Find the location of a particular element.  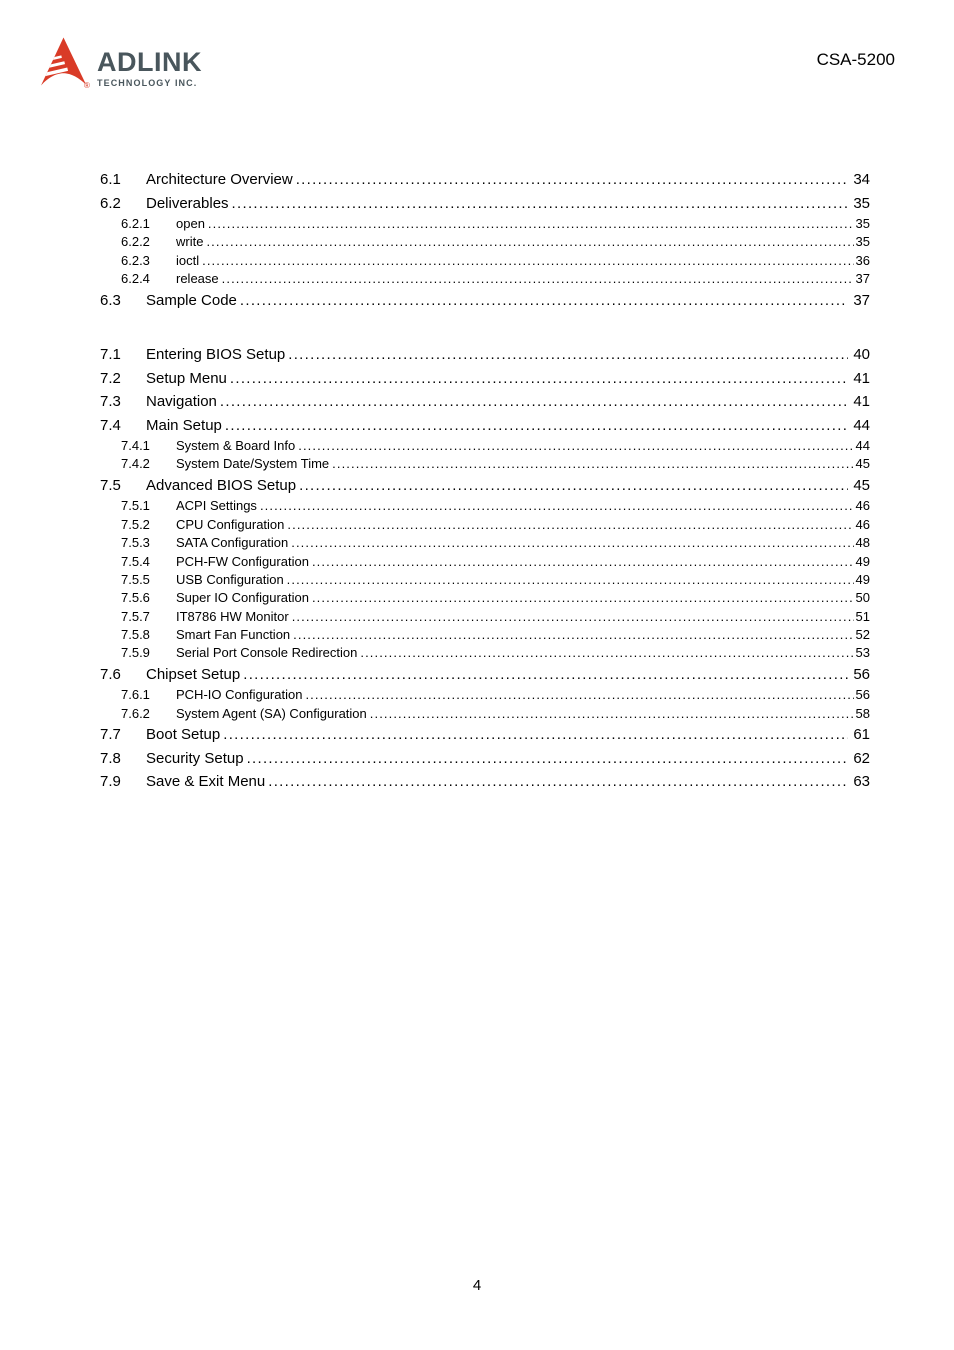

toc-entry: 7.9 Save & Exit Menu 63 is located at coordinates (485, 782).